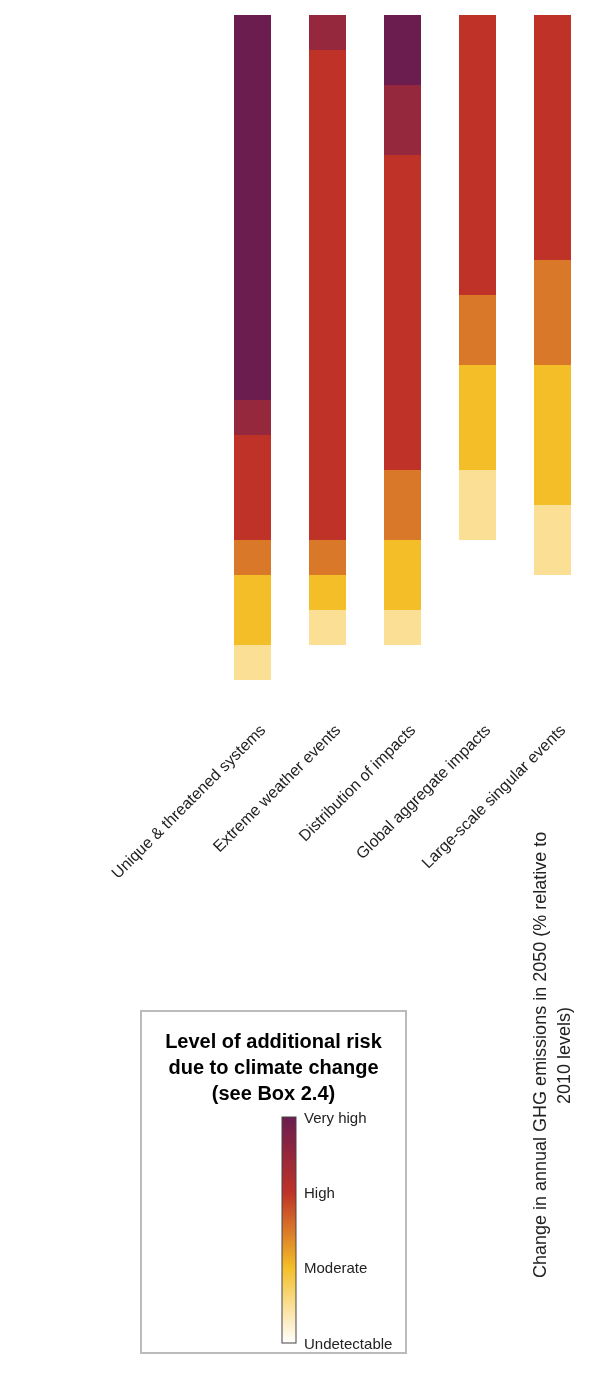 The image size is (590, 1373). I want to click on color-bar-label: Very high, so click(335, 1117).